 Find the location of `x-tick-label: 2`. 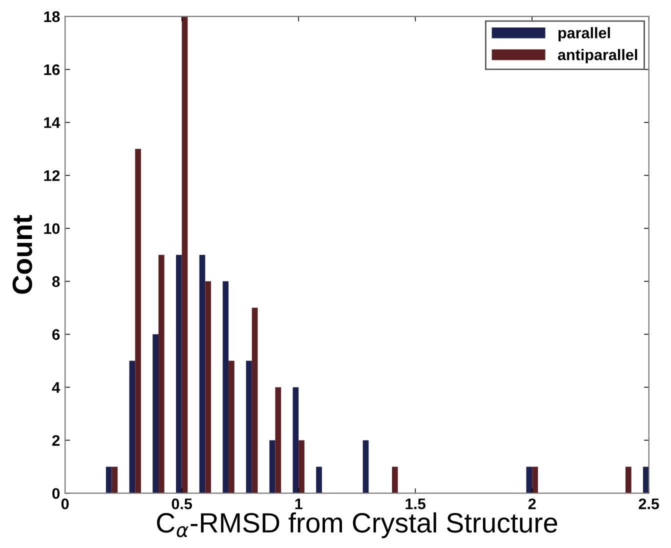

x-tick-label: 2 is located at coordinates (532, 504).